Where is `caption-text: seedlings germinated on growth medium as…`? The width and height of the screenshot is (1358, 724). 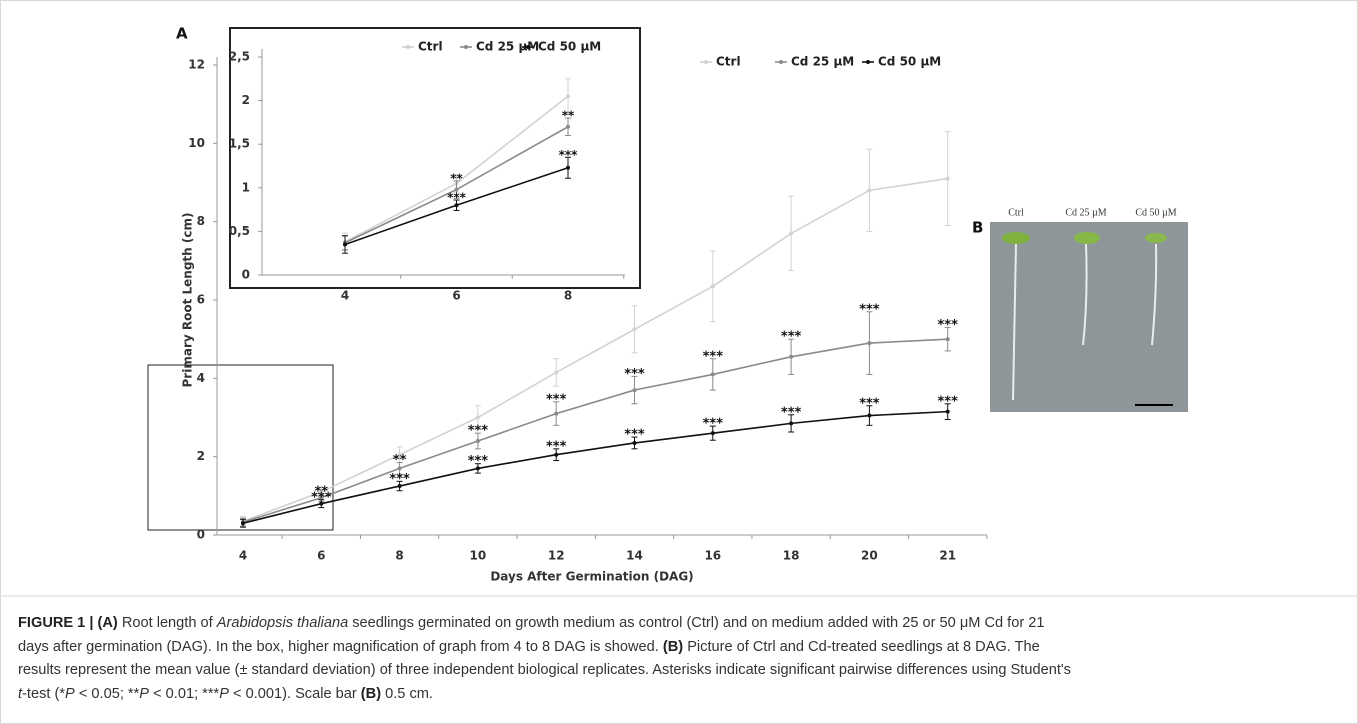 caption-text: seedlings germinated on growth medium as… is located at coordinates (696, 623).